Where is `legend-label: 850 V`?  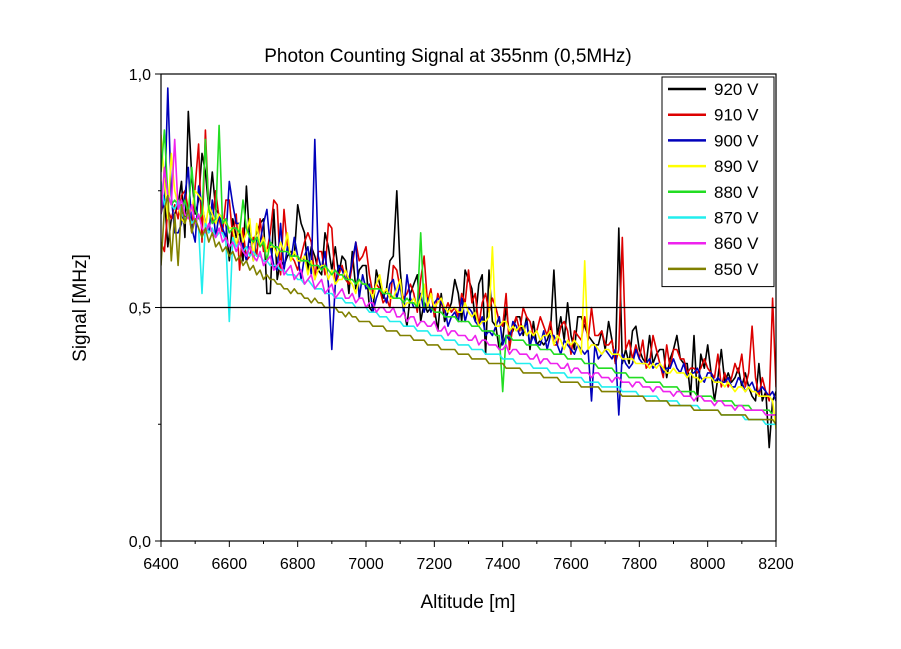 legend-label: 850 V is located at coordinates (736, 269).